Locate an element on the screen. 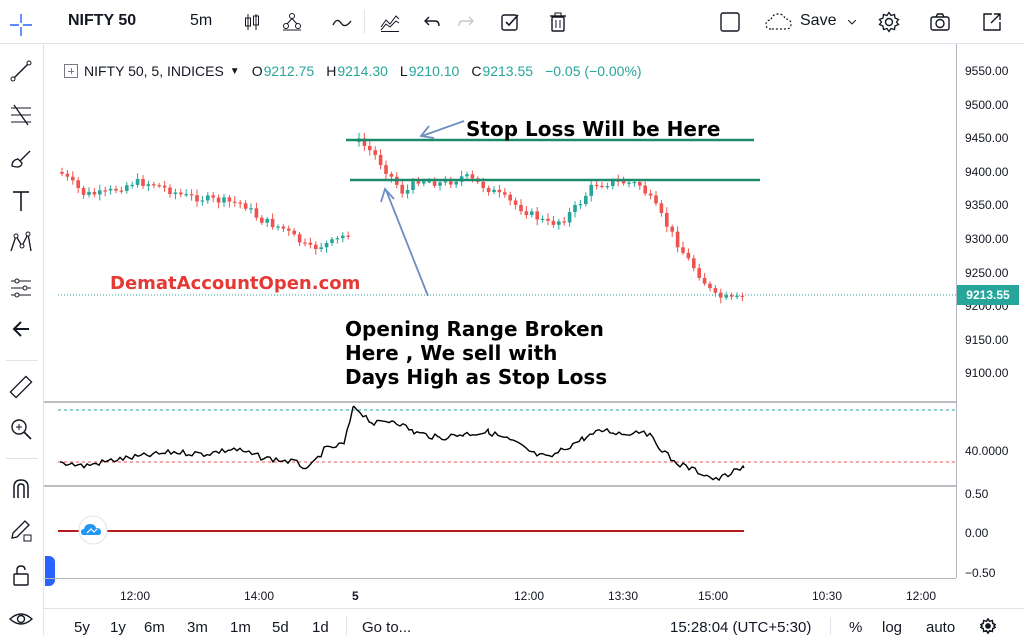  camera-icon is located at coordinates (940, 22).